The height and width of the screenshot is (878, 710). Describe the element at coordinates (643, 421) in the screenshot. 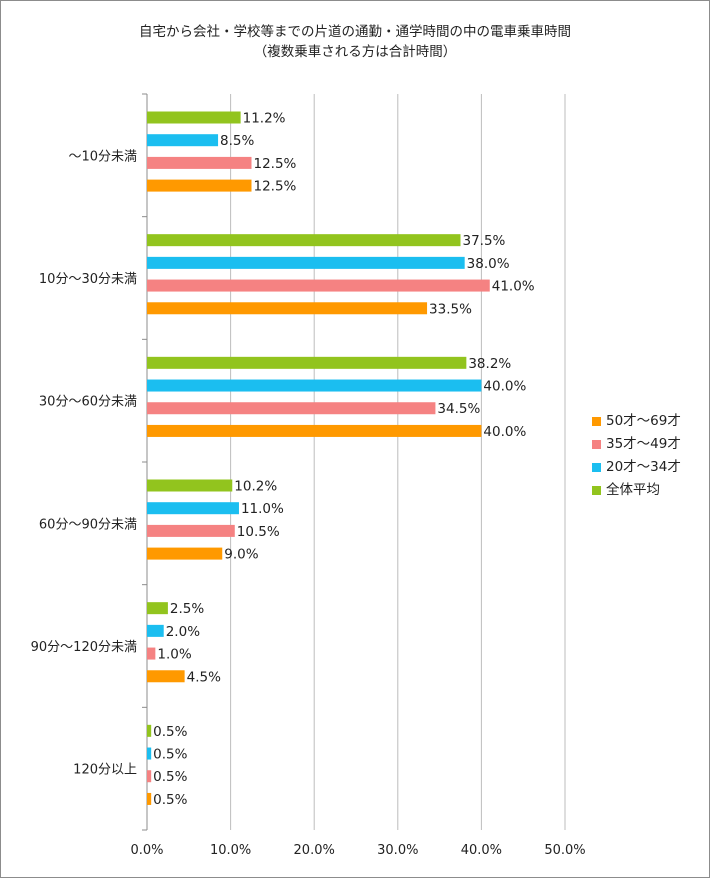

I see `legend-label: 50才～69才` at that location.